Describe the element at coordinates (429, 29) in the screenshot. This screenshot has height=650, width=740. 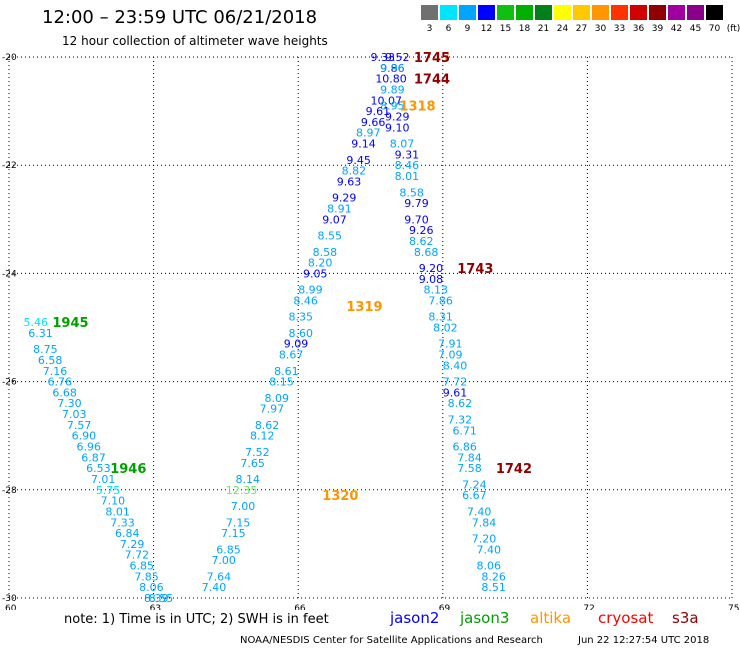
I see `colorbar-label: 3` at that location.